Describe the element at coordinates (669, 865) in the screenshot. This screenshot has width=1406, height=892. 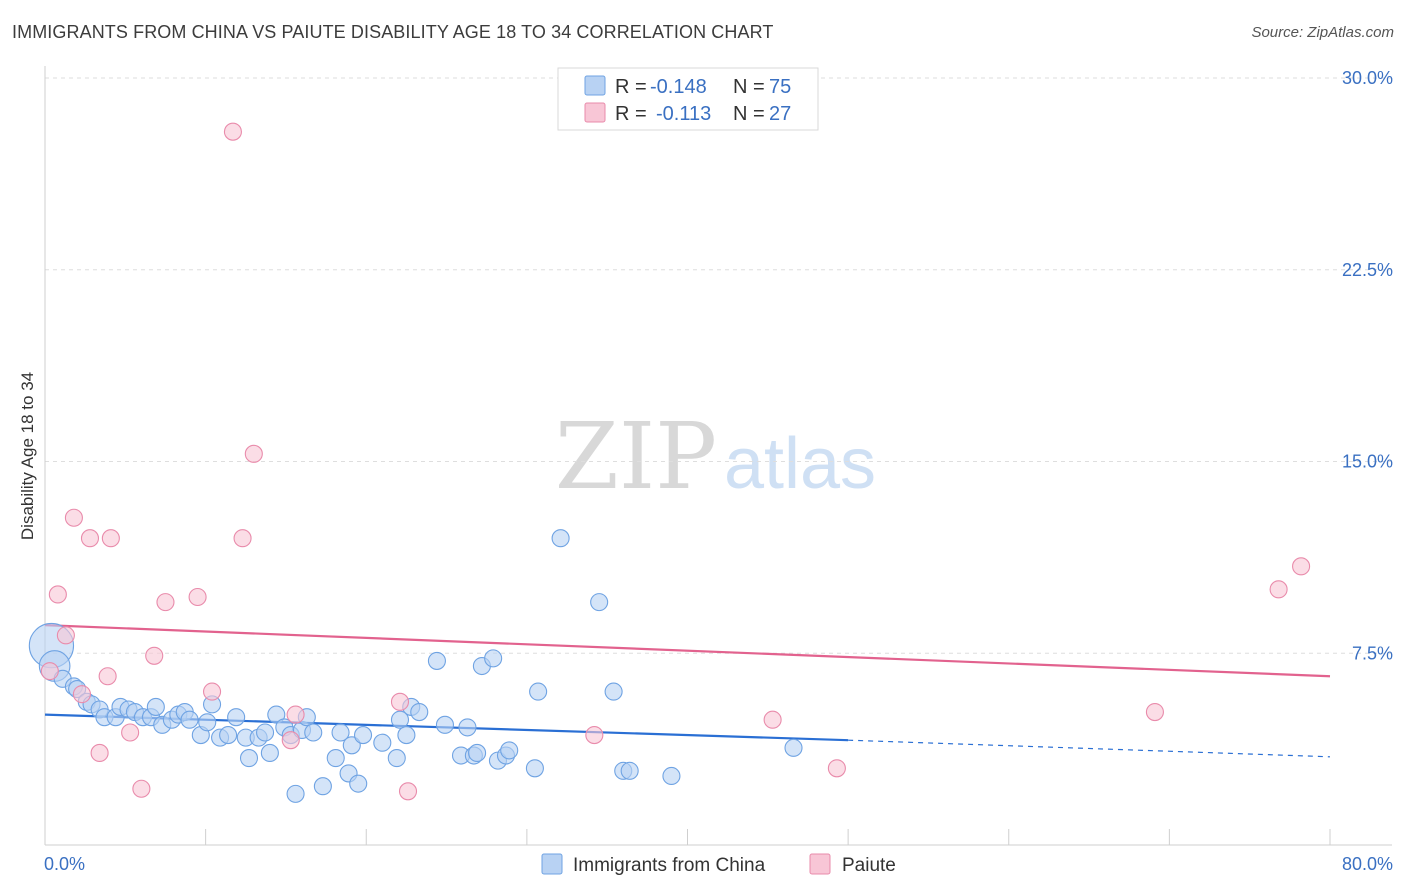
I see `series-legend-label-china: Immigrants from China` at that location.